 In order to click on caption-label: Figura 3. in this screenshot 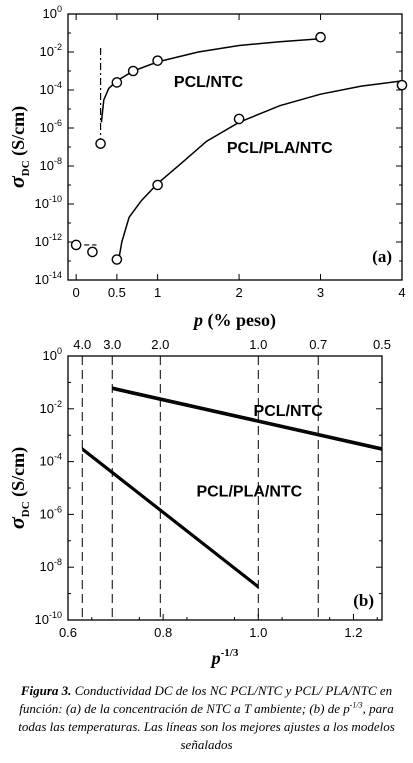, I will do `click(46, 690)`.